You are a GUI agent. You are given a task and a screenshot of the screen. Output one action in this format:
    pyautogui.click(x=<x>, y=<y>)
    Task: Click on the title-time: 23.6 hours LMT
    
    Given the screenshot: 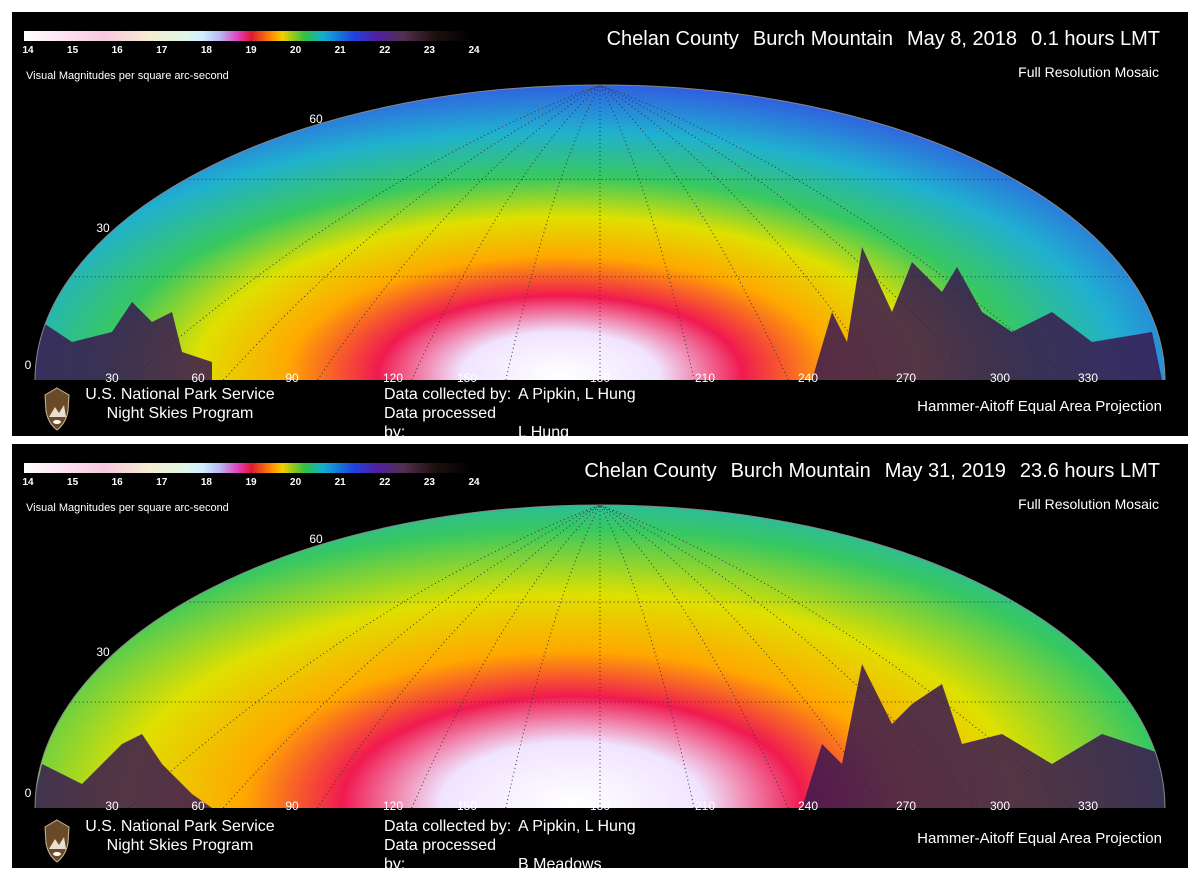 What is the action you would take?
    pyautogui.click(x=1089, y=471)
    